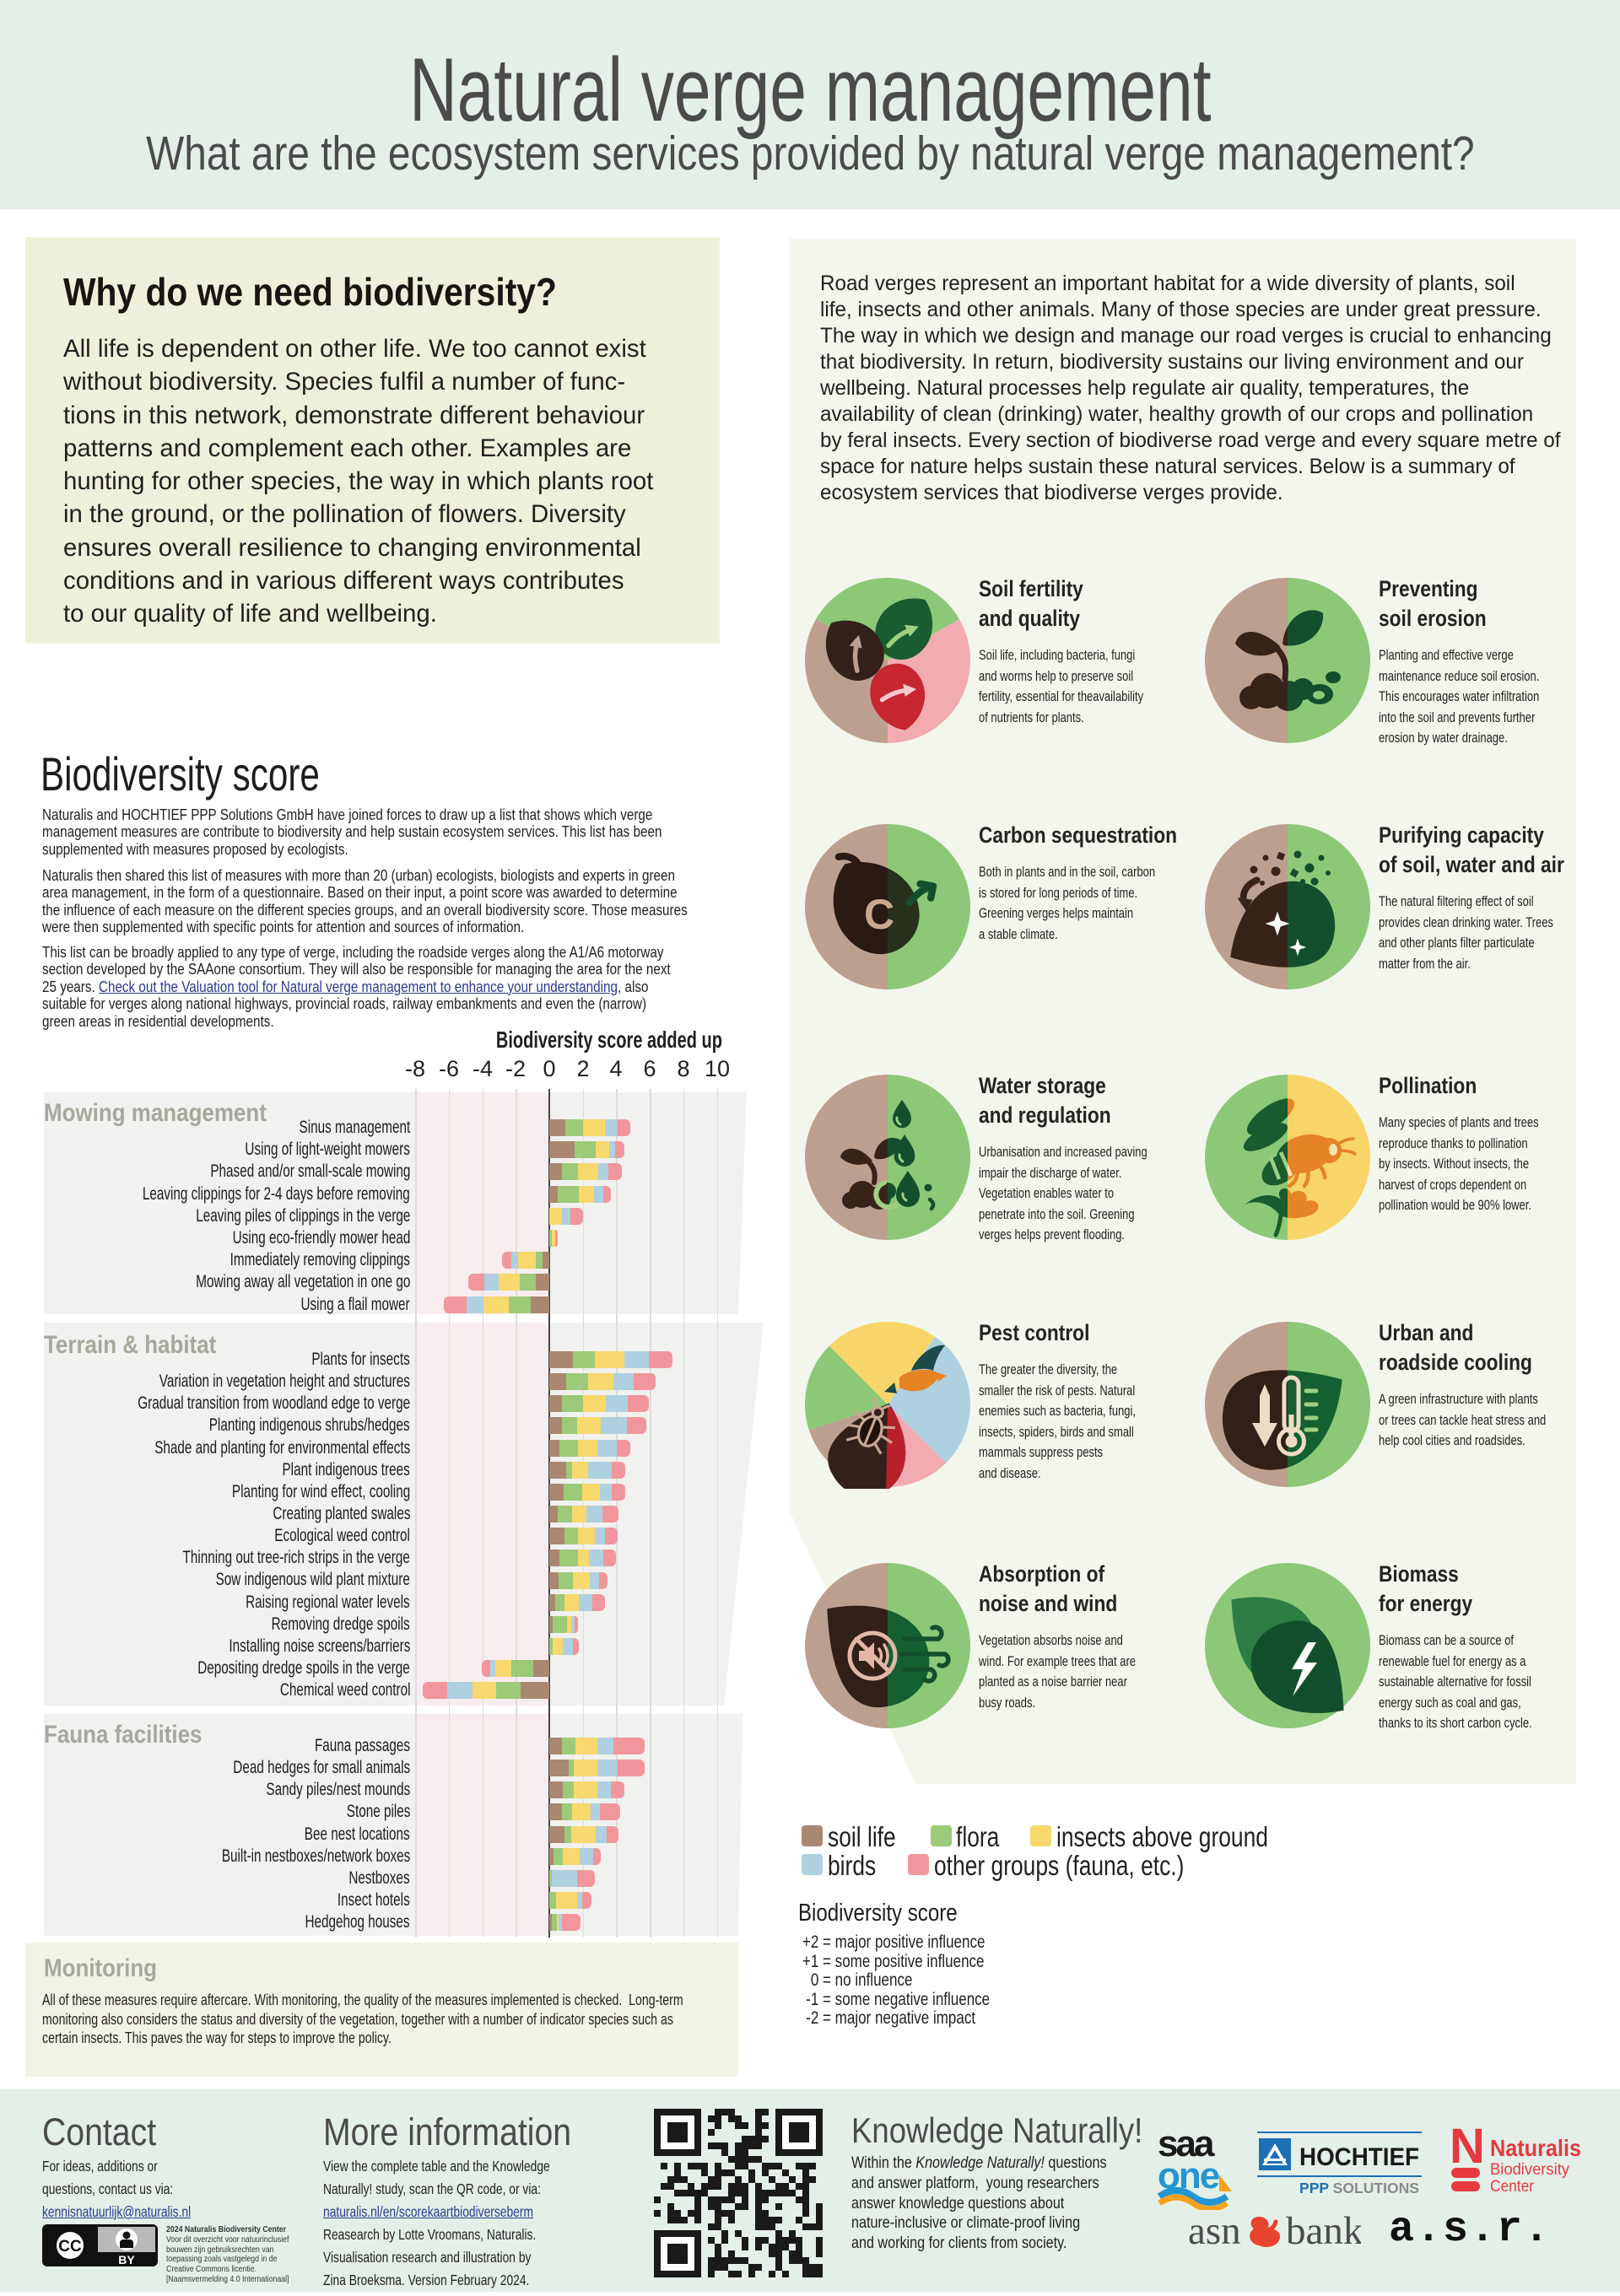 The height and width of the screenshot is (2296, 1620). I want to click on svg-text: PPP SOLUTIONS, so click(1359, 2187).